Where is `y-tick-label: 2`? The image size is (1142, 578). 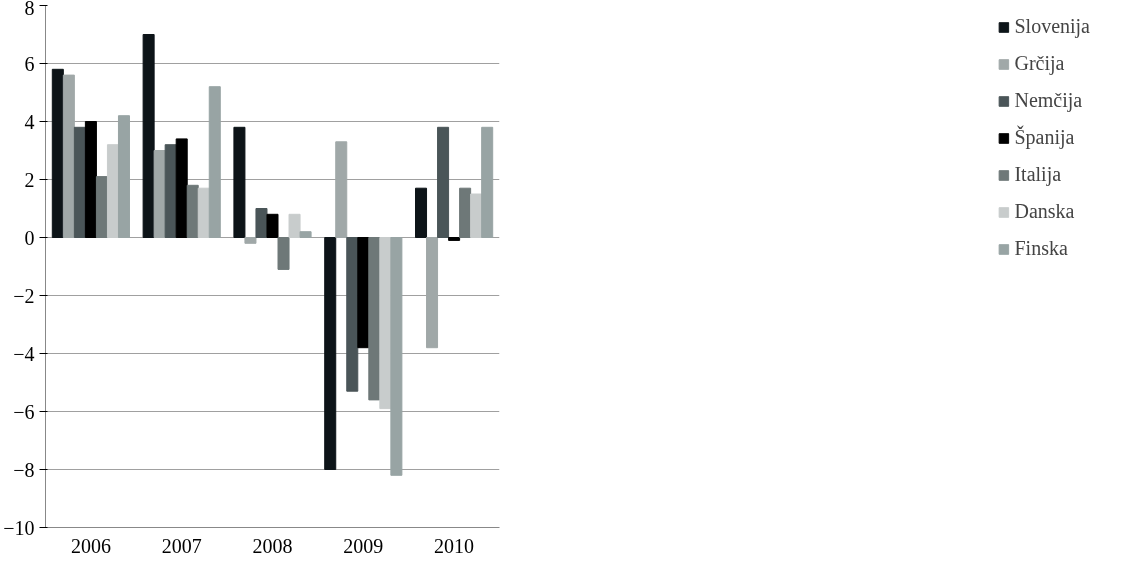
y-tick-label: 2 is located at coordinates (29, 179).